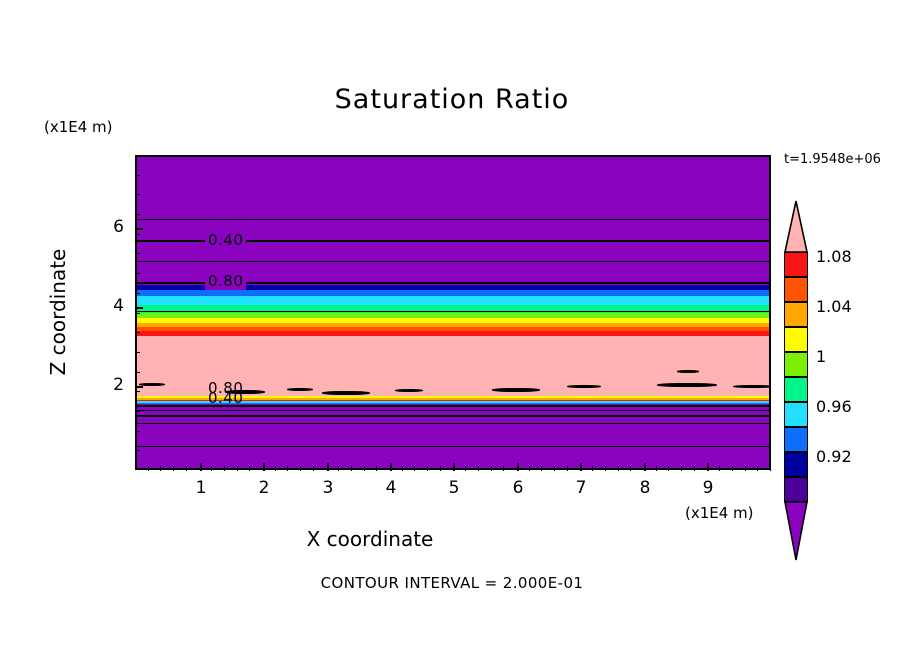  Describe the element at coordinates (834, 256) in the screenshot. I see `colorbar-tick-label: 1.08` at that location.